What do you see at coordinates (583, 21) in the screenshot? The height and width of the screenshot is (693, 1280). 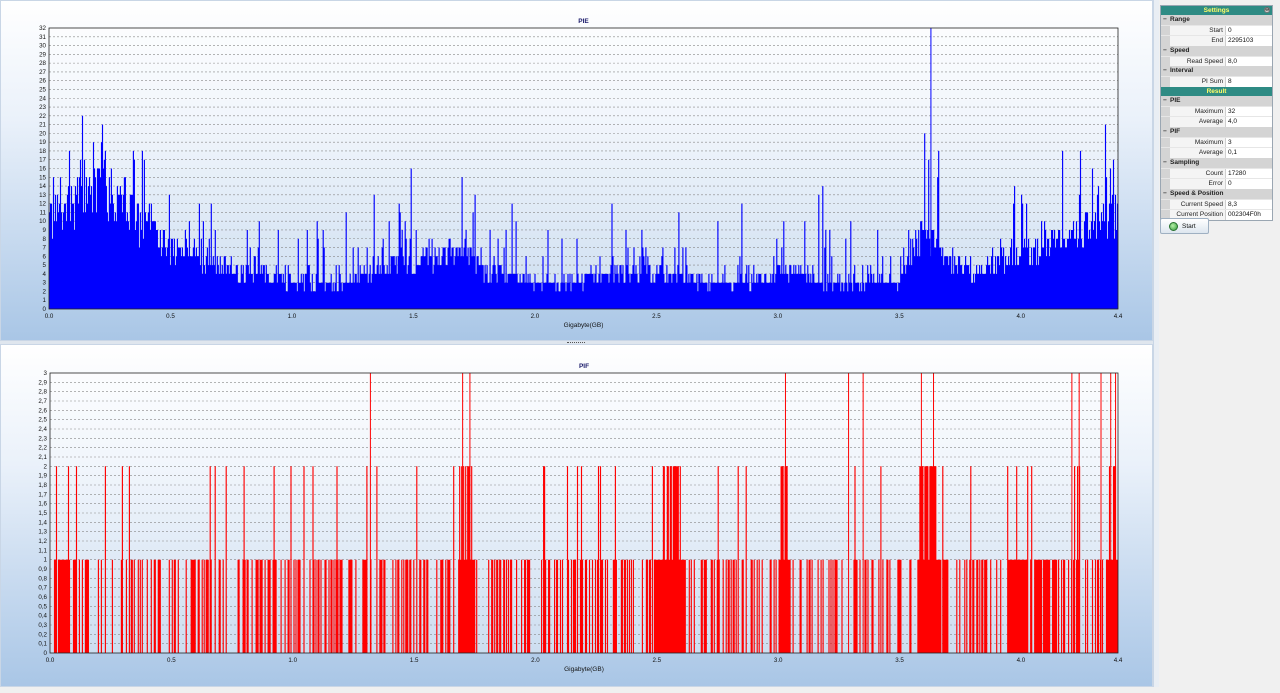 I see `chart-title: PIE` at bounding box center [583, 21].